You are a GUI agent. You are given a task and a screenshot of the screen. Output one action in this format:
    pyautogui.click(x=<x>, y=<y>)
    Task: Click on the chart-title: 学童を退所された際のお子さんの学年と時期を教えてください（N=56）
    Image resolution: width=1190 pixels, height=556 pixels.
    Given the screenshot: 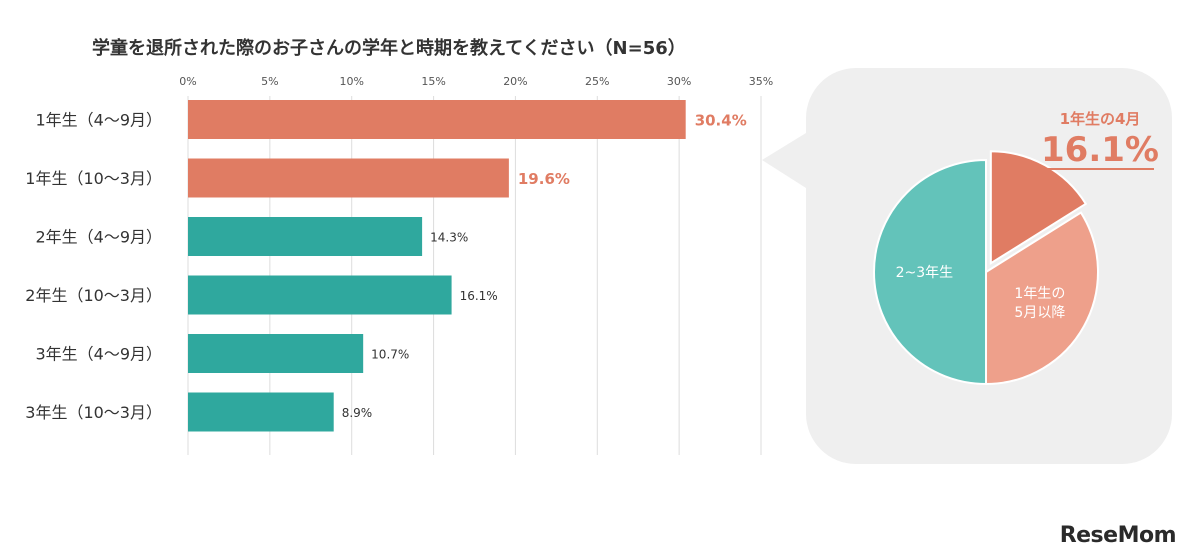 What is the action you would take?
    pyautogui.click(x=389, y=48)
    